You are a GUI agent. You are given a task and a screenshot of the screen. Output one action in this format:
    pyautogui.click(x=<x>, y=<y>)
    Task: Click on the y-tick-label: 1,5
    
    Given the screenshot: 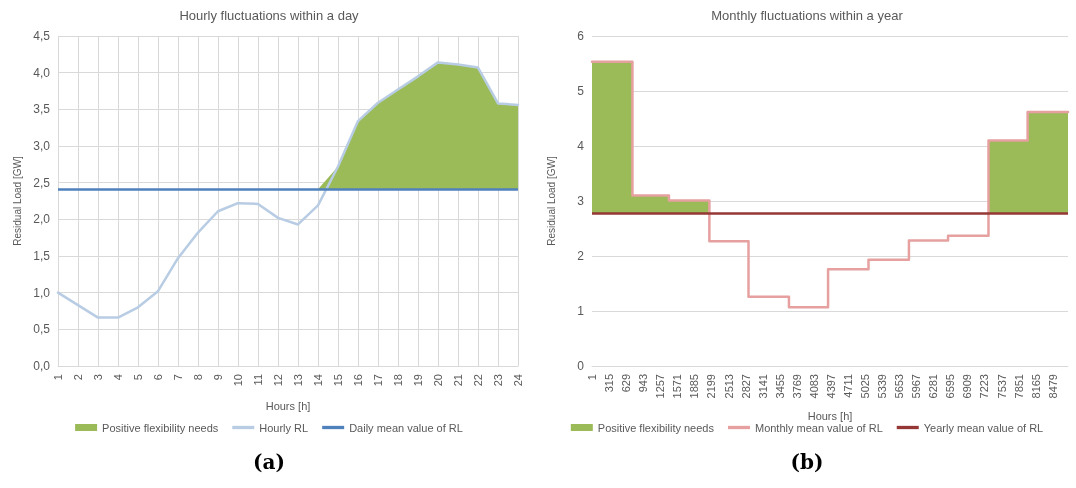 What is the action you would take?
    pyautogui.click(x=42, y=256)
    